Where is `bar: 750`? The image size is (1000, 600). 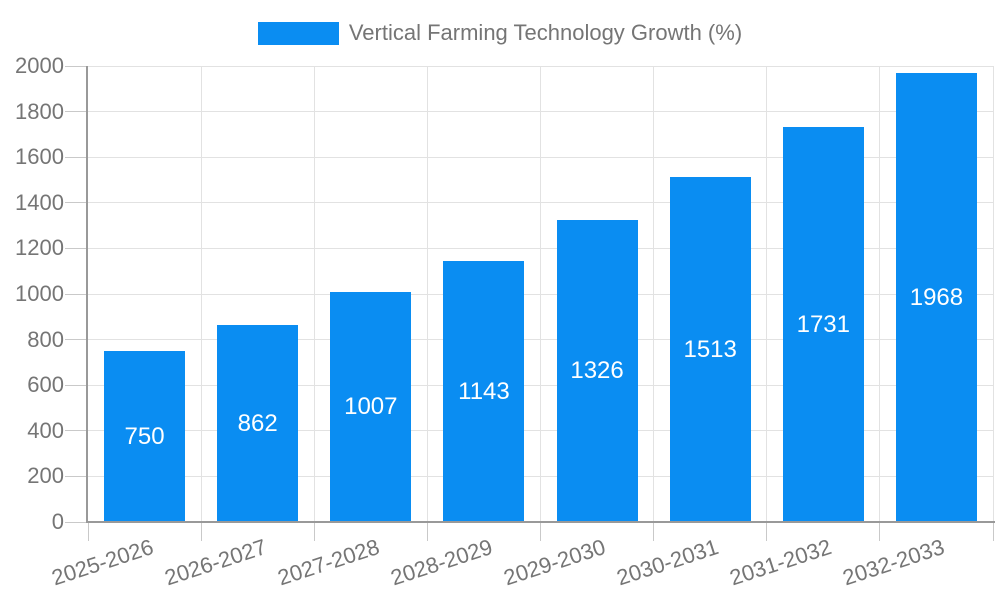
bar: 750 is located at coordinates (145, 436).